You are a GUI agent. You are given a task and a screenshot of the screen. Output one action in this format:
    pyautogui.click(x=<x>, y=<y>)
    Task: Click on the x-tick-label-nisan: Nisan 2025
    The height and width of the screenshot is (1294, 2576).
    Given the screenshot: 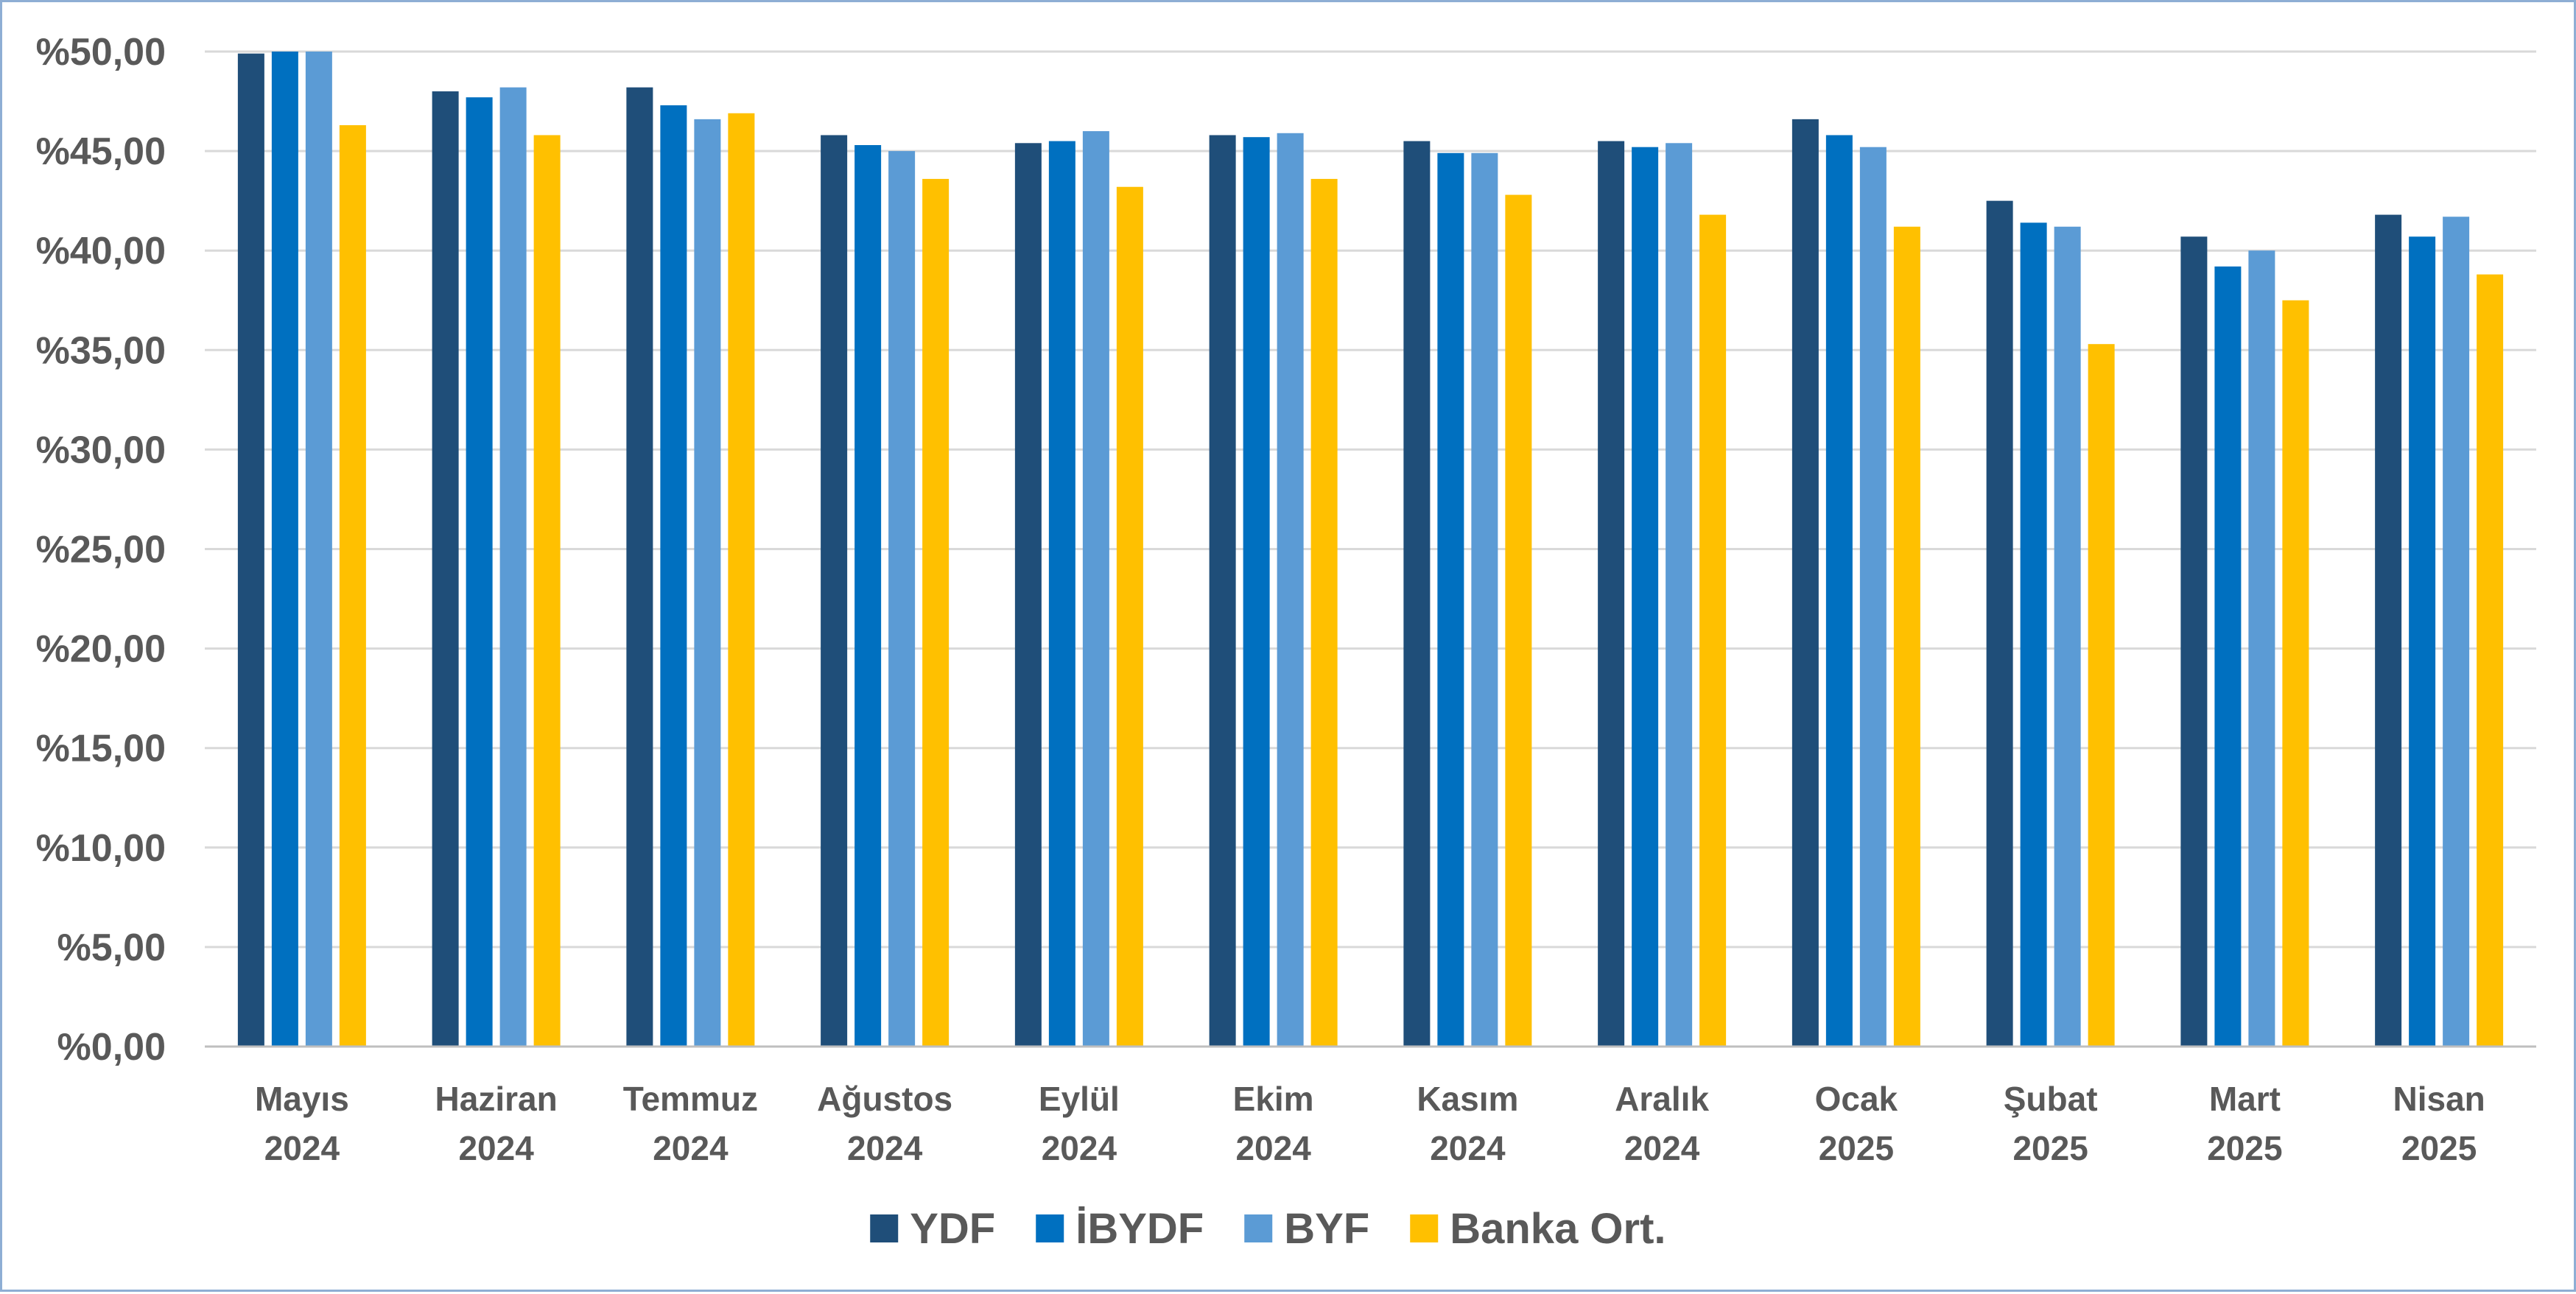 What is the action you would take?
    pyautogui.click(x=2439, y=1123)
    